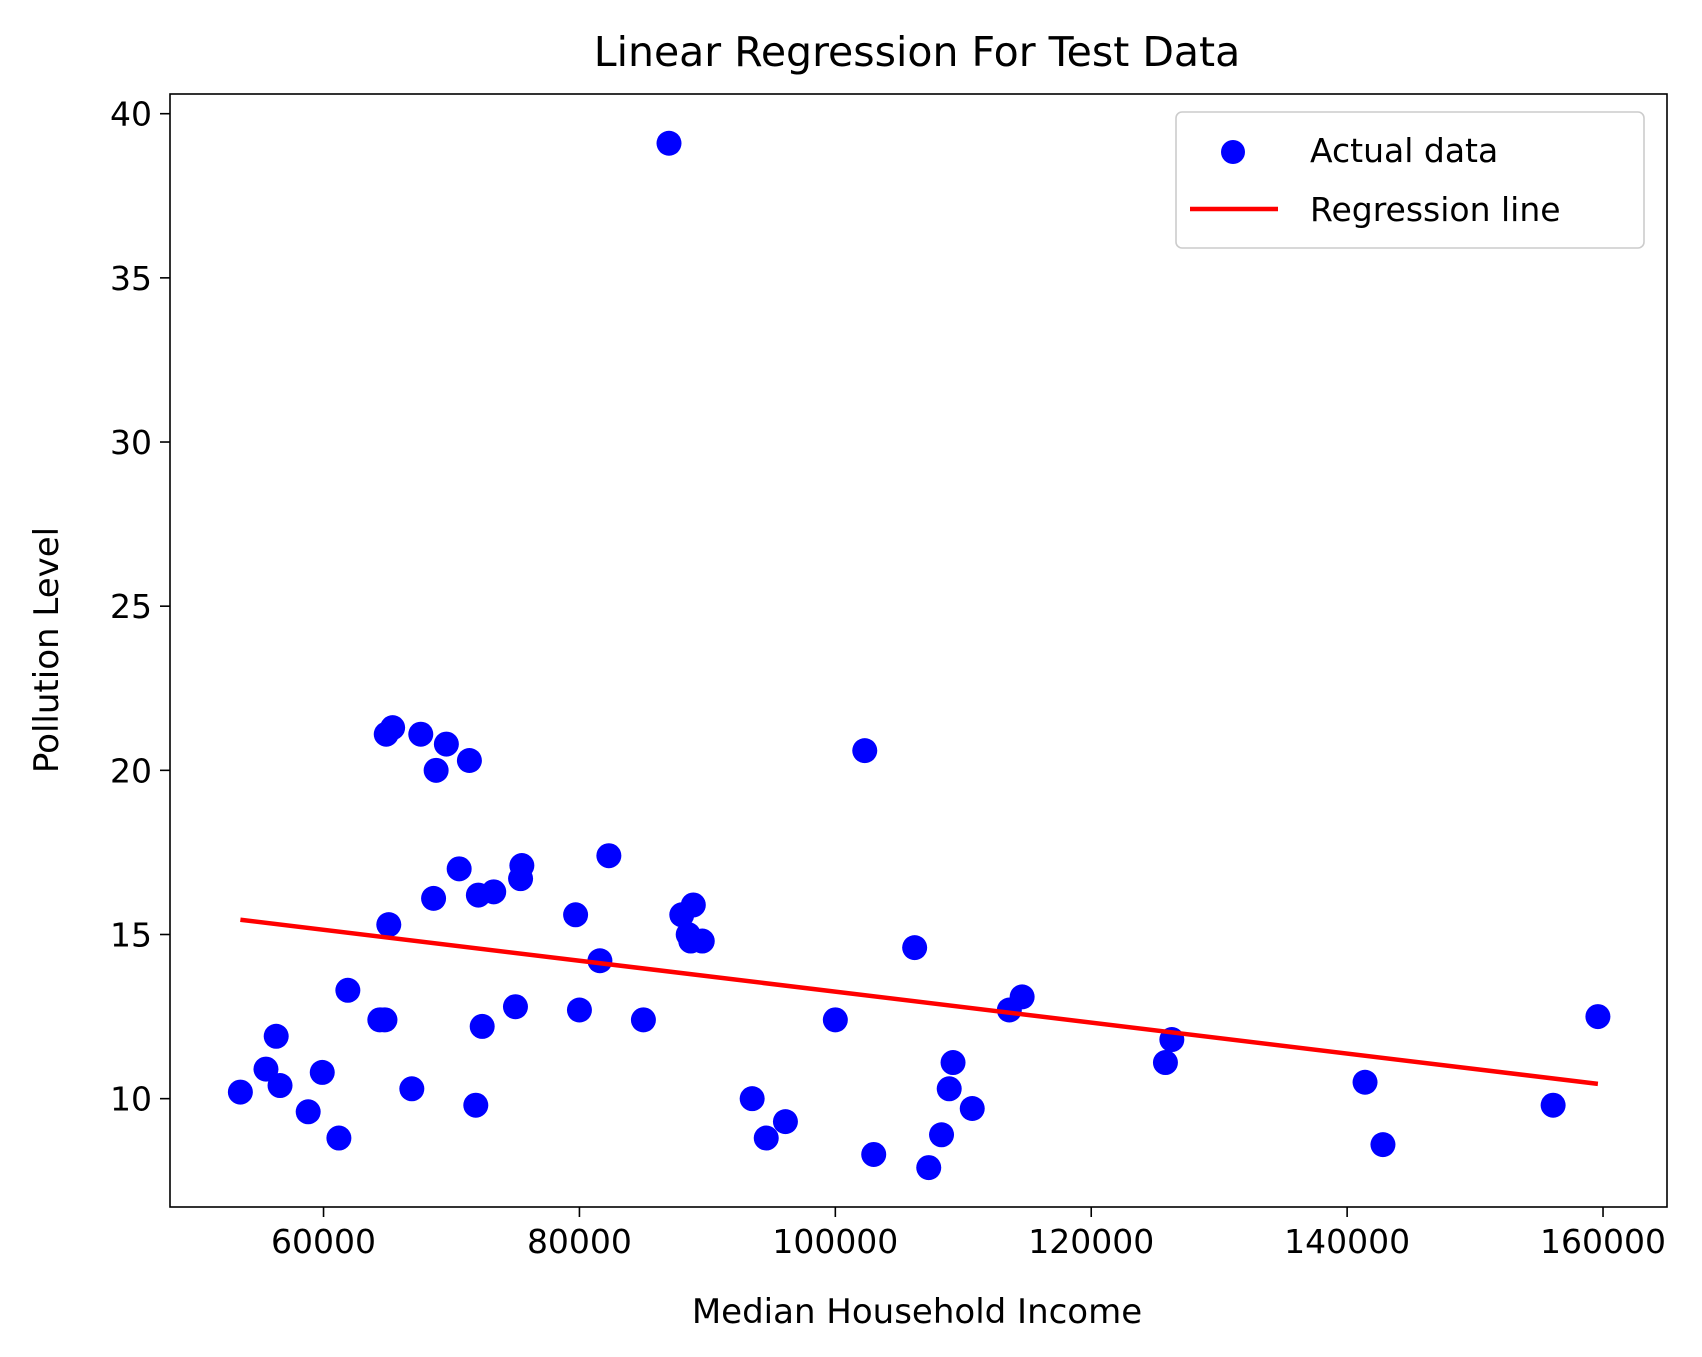 The width and height of the screenshot is (1702, 1357). I want to click on y-tick-label: 10, so click(131, 1099).